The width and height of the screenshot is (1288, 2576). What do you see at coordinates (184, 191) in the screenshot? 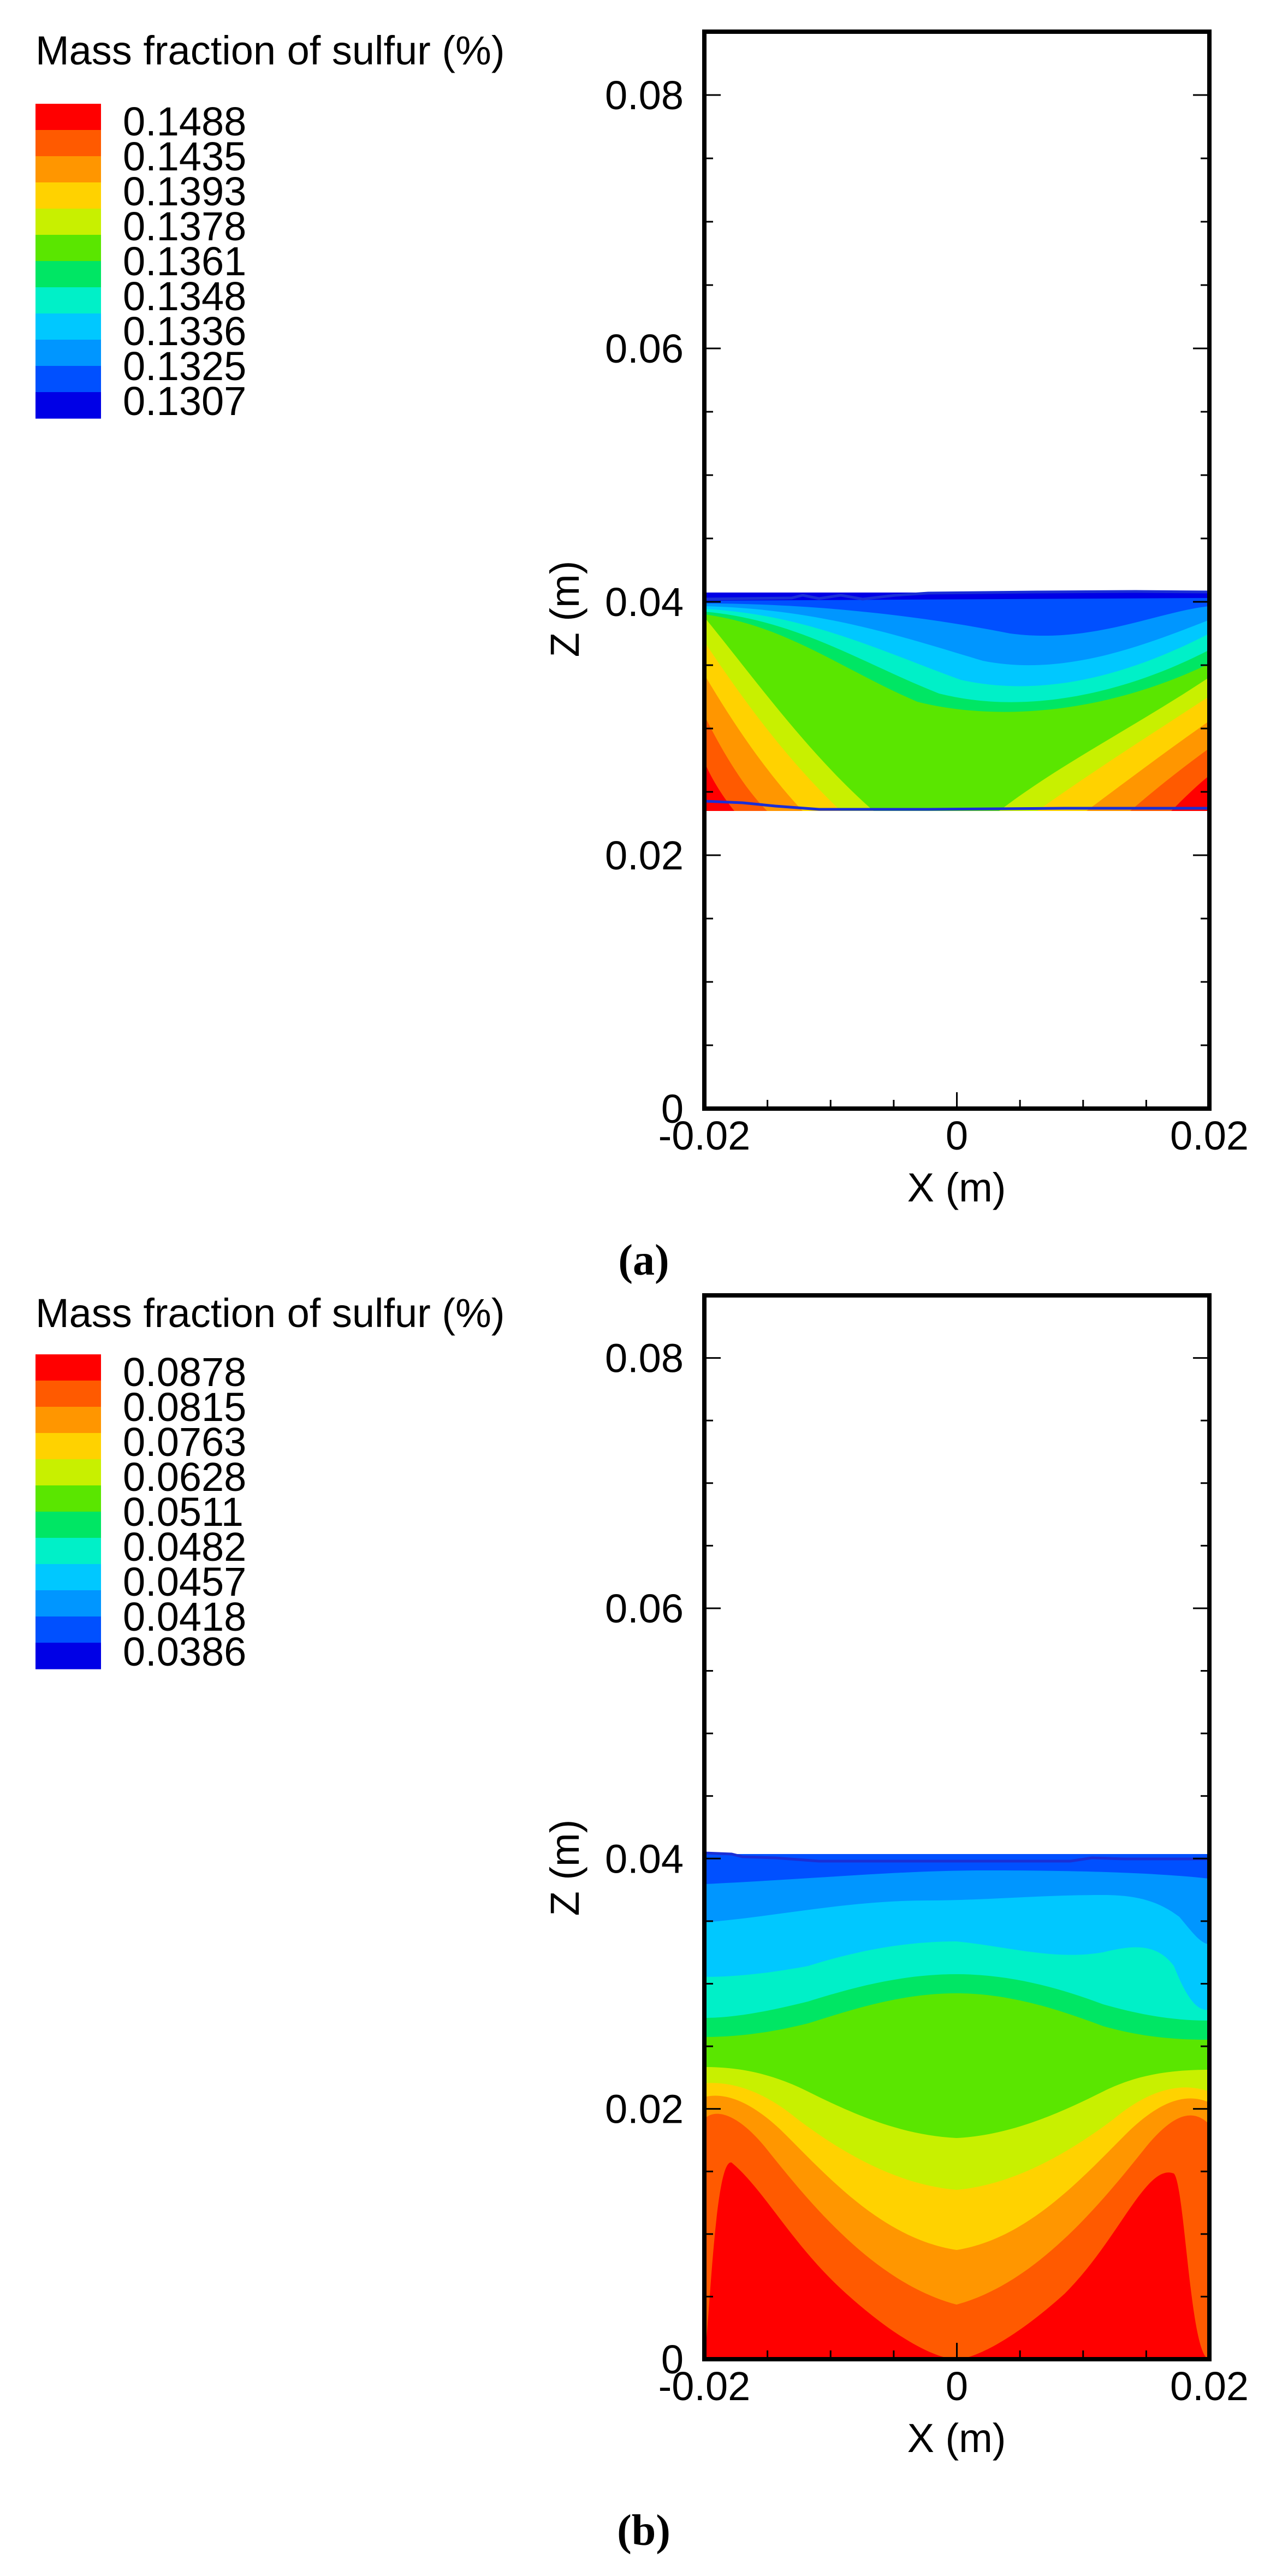
I see `legend-label: 0.1393` at bounding box center [184, 191].